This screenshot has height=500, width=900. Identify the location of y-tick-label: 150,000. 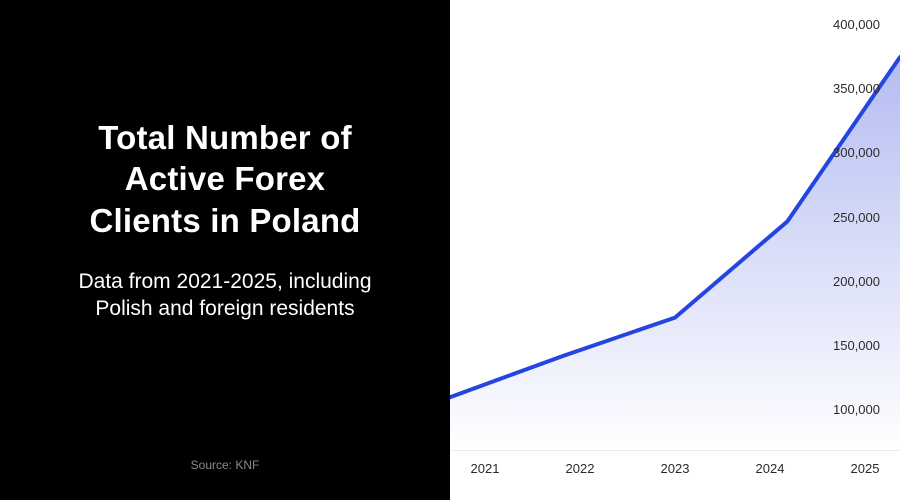
(856, 345).